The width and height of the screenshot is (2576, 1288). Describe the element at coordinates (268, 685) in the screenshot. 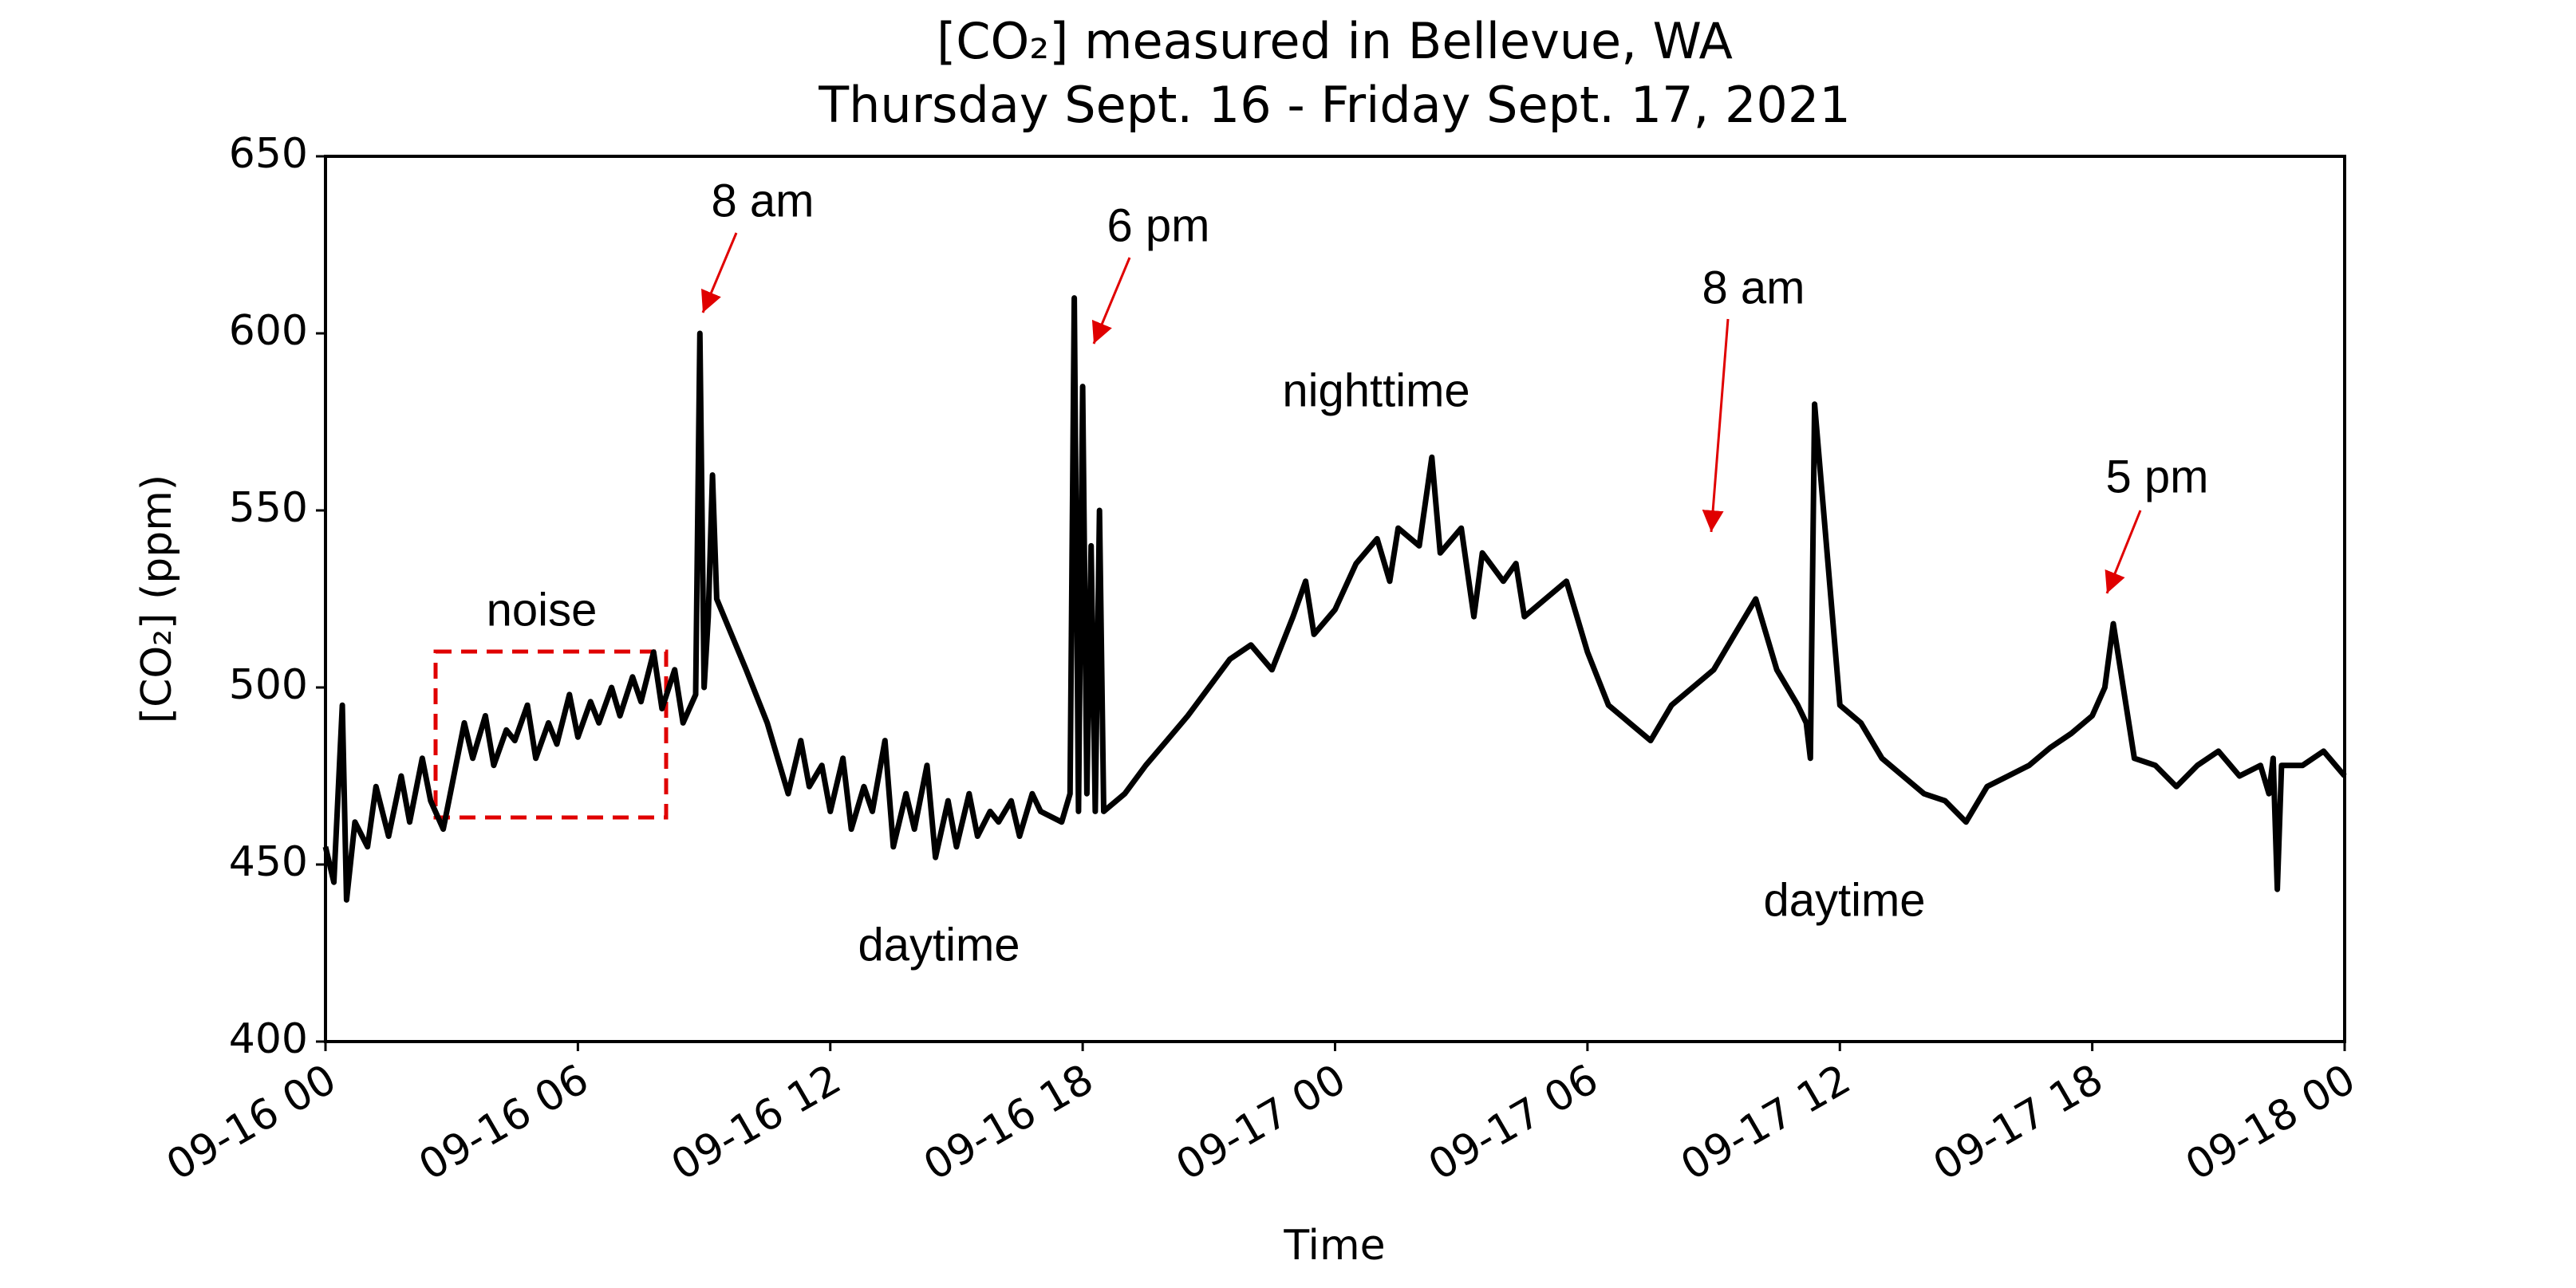

I see `y-tick-label: 500` at that location.